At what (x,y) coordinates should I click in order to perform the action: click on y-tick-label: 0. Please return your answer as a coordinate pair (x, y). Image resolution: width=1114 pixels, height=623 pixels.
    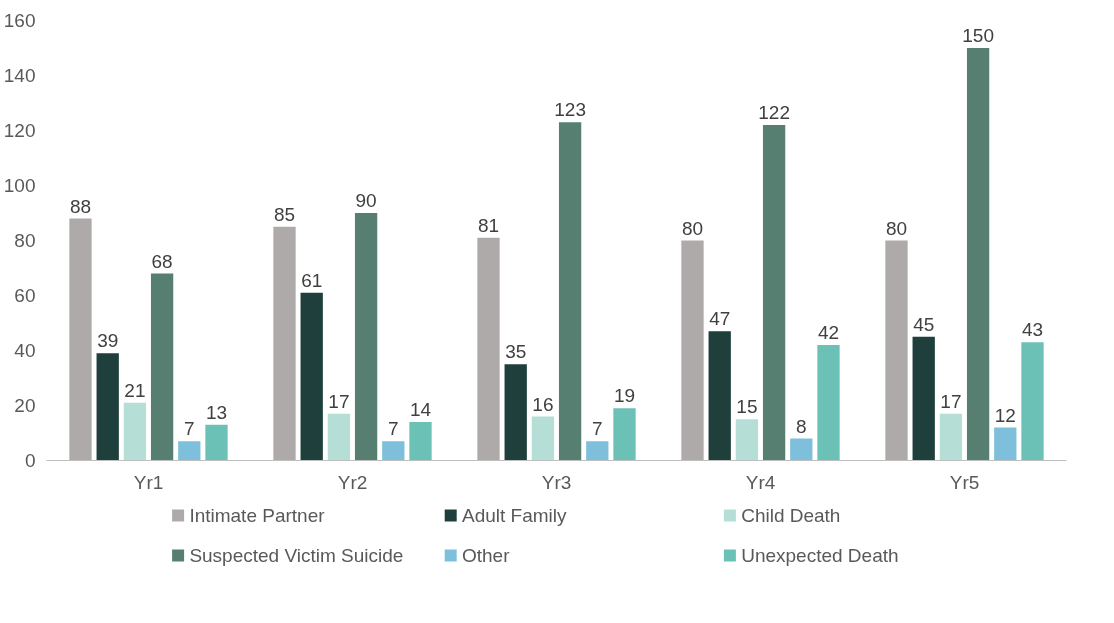
    Looking at the image, I should click on (30, 460).